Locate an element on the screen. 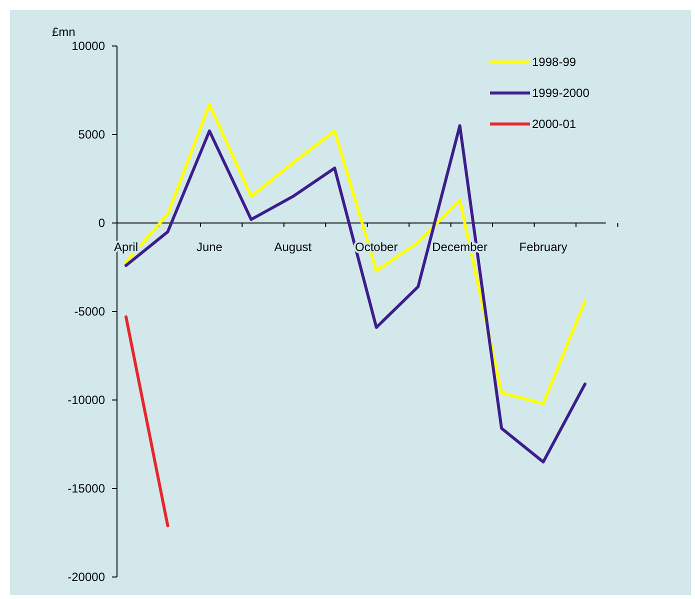 This screenshot has width=695, height=599. x-tick-label: February is located at coordinates (543, 247).